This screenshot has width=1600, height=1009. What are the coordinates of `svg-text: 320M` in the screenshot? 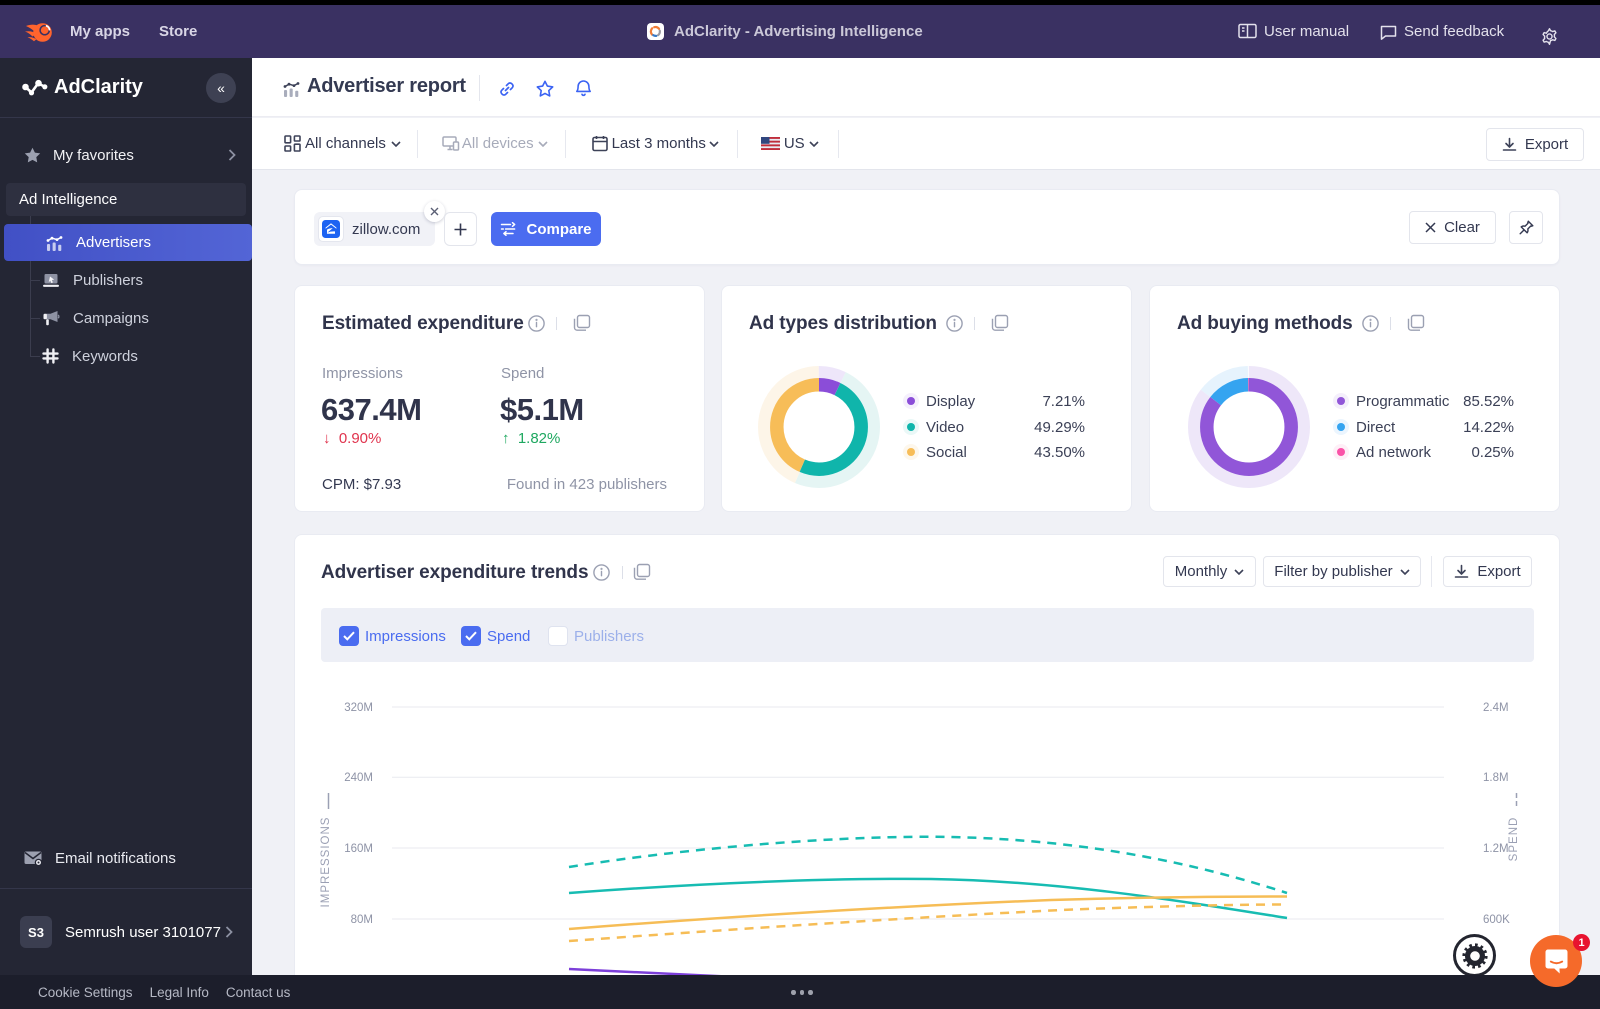 It's located at (358, 708).